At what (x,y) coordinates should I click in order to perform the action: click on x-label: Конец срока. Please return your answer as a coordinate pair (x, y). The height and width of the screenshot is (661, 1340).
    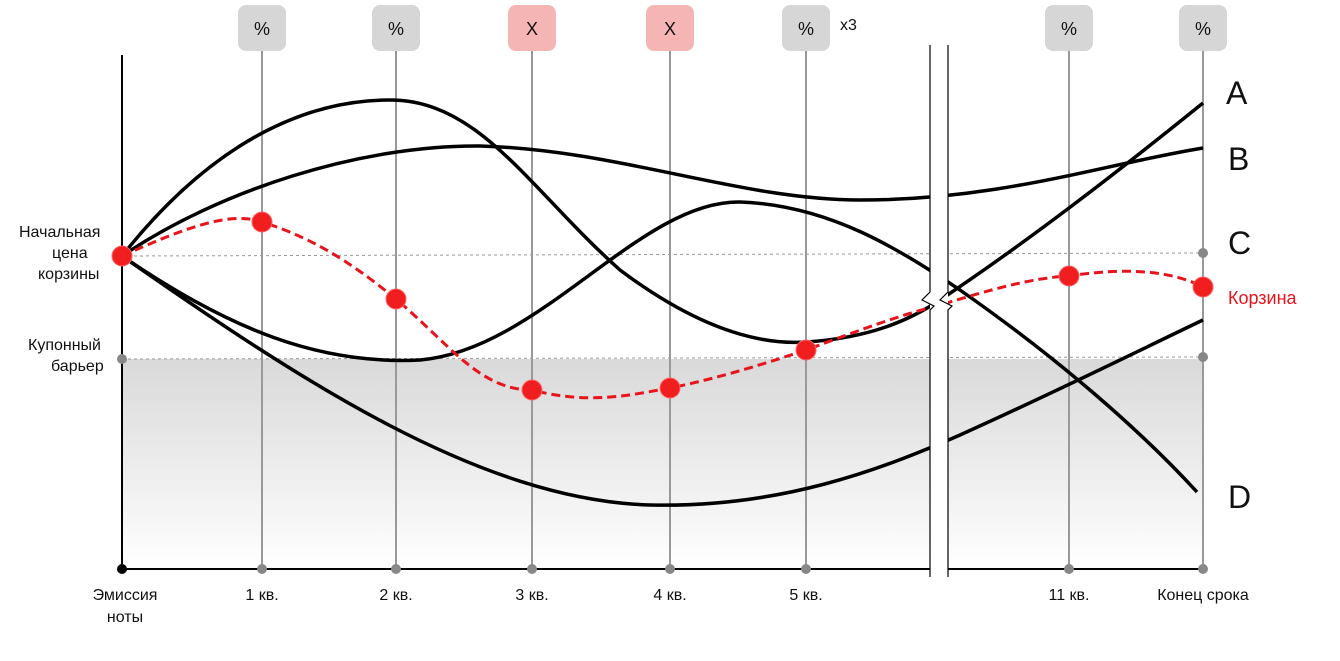
    Looking at the image, I should click on (1203, 595).